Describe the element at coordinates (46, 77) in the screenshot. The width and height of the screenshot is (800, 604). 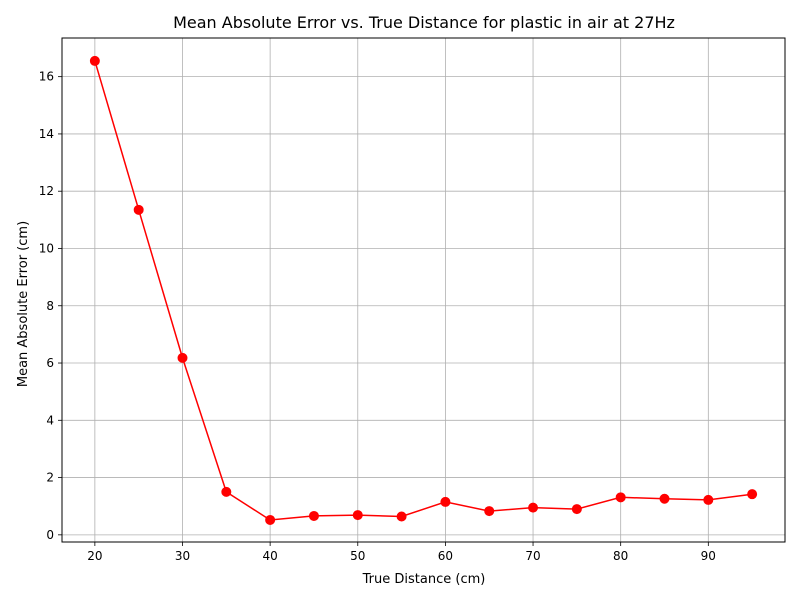
I see `y-tick-label: 16` at that location.